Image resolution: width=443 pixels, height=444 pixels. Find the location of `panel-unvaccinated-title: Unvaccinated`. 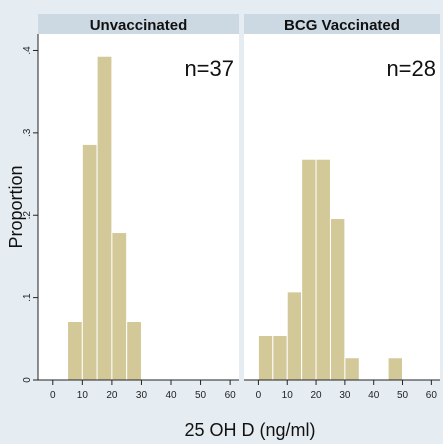

panel-unvaccinated-title: Unvaccinated is located at coordinates (139, 25).